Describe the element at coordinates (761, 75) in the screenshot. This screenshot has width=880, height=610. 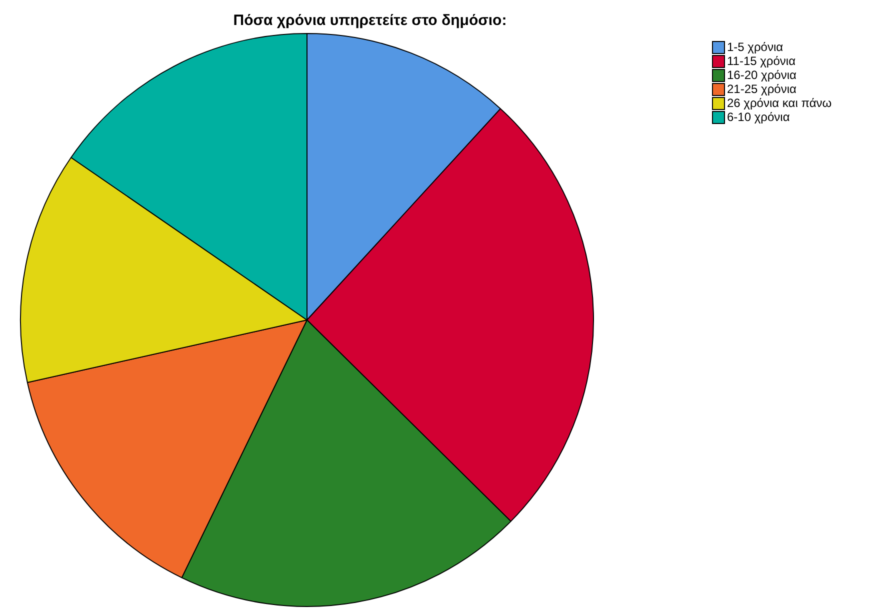
I see `legend-label: 16-20 χρόνια` at that location.